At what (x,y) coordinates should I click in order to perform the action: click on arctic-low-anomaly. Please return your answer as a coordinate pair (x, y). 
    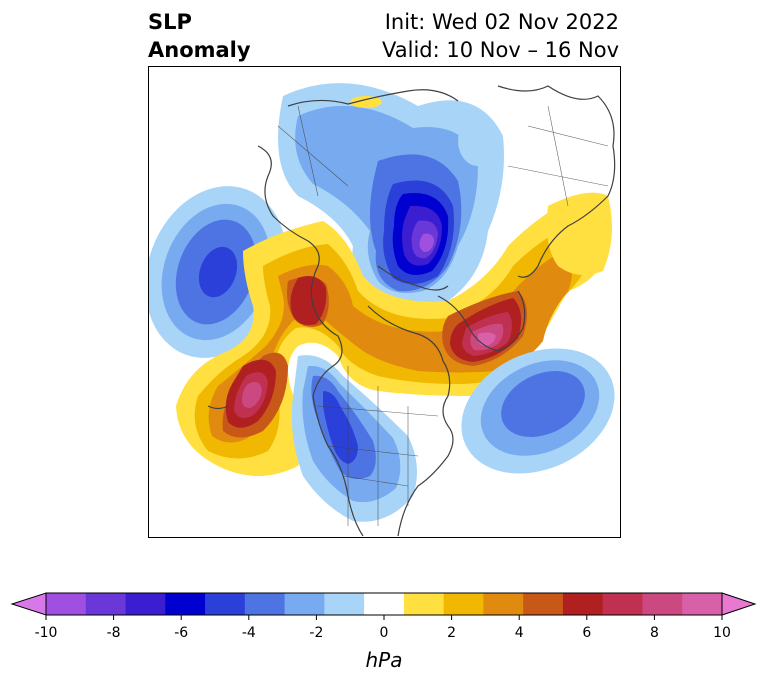
    Looking at the image, I should click on (391, 194).